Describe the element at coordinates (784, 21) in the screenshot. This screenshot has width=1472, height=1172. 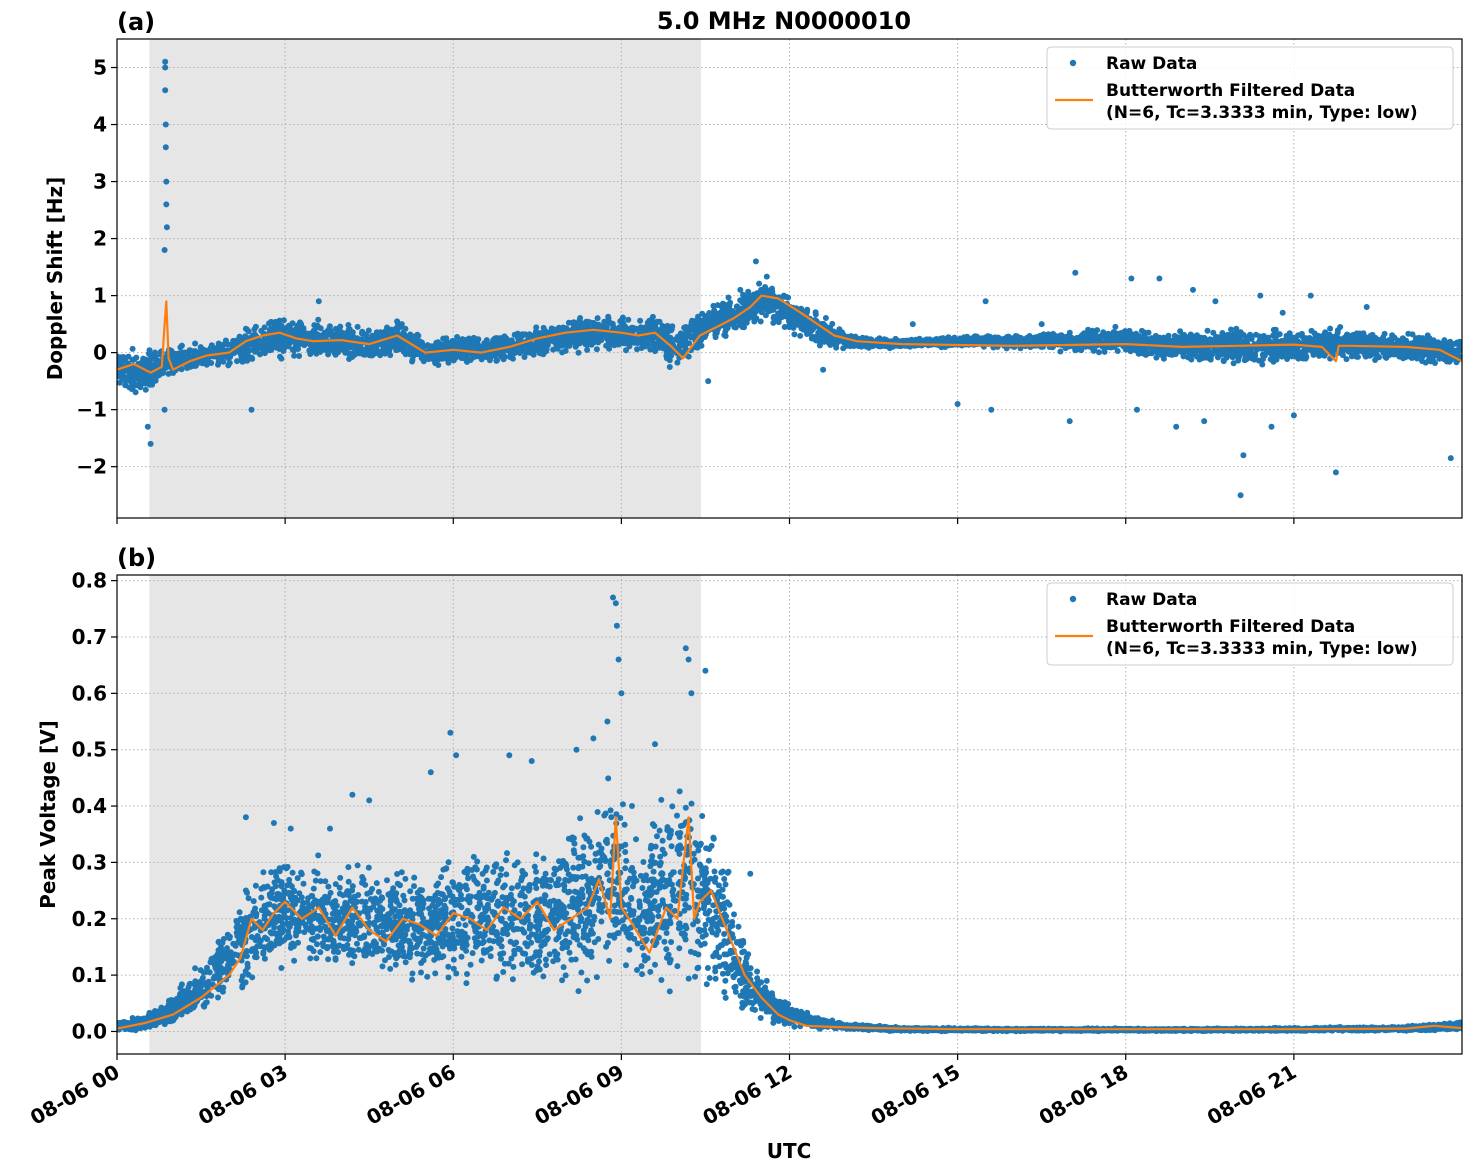
I see `figure-title: 5.0 MHz N0000010` at that location.